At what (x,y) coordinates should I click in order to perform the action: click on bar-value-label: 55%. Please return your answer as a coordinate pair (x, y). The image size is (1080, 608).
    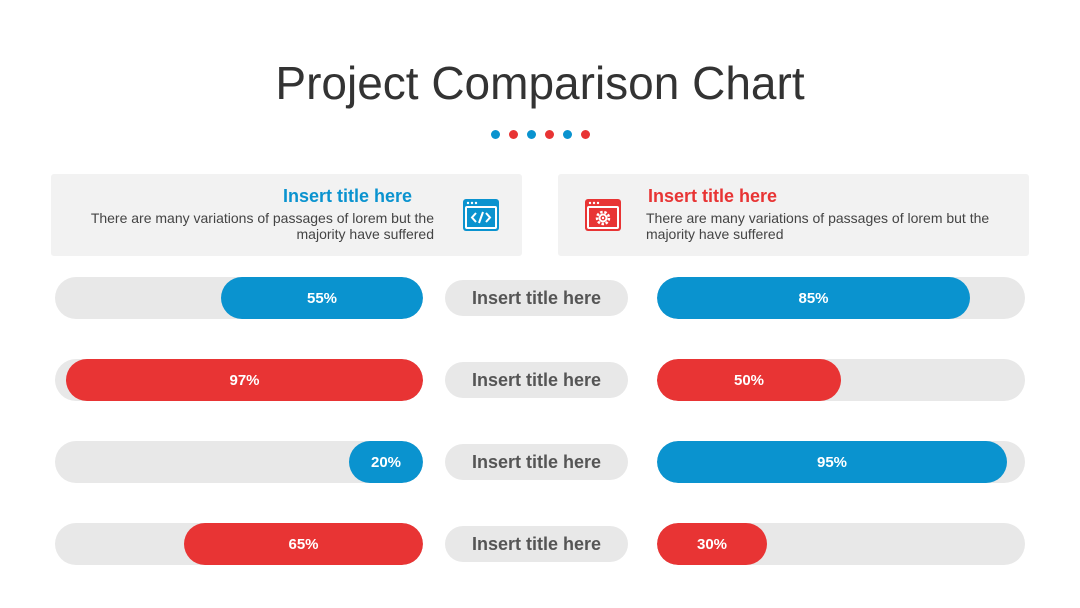
    Looking at the image, I should click on (322, 298).